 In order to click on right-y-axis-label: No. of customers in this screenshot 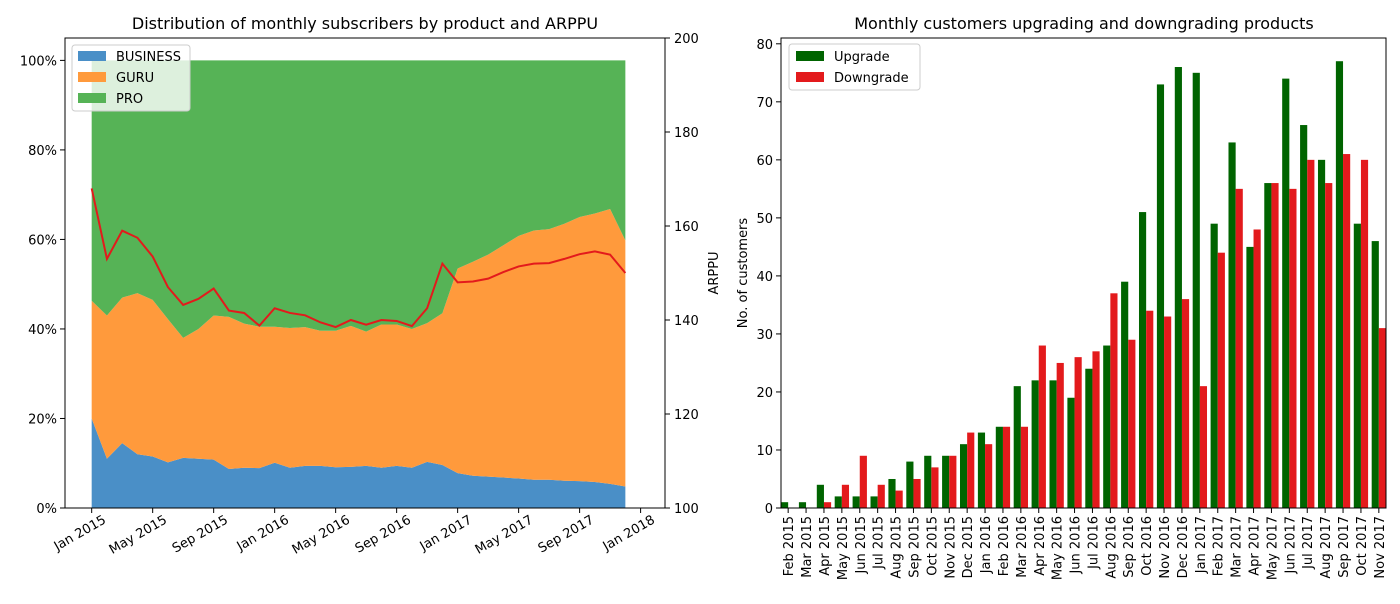, I will do `click(743, 273)`.